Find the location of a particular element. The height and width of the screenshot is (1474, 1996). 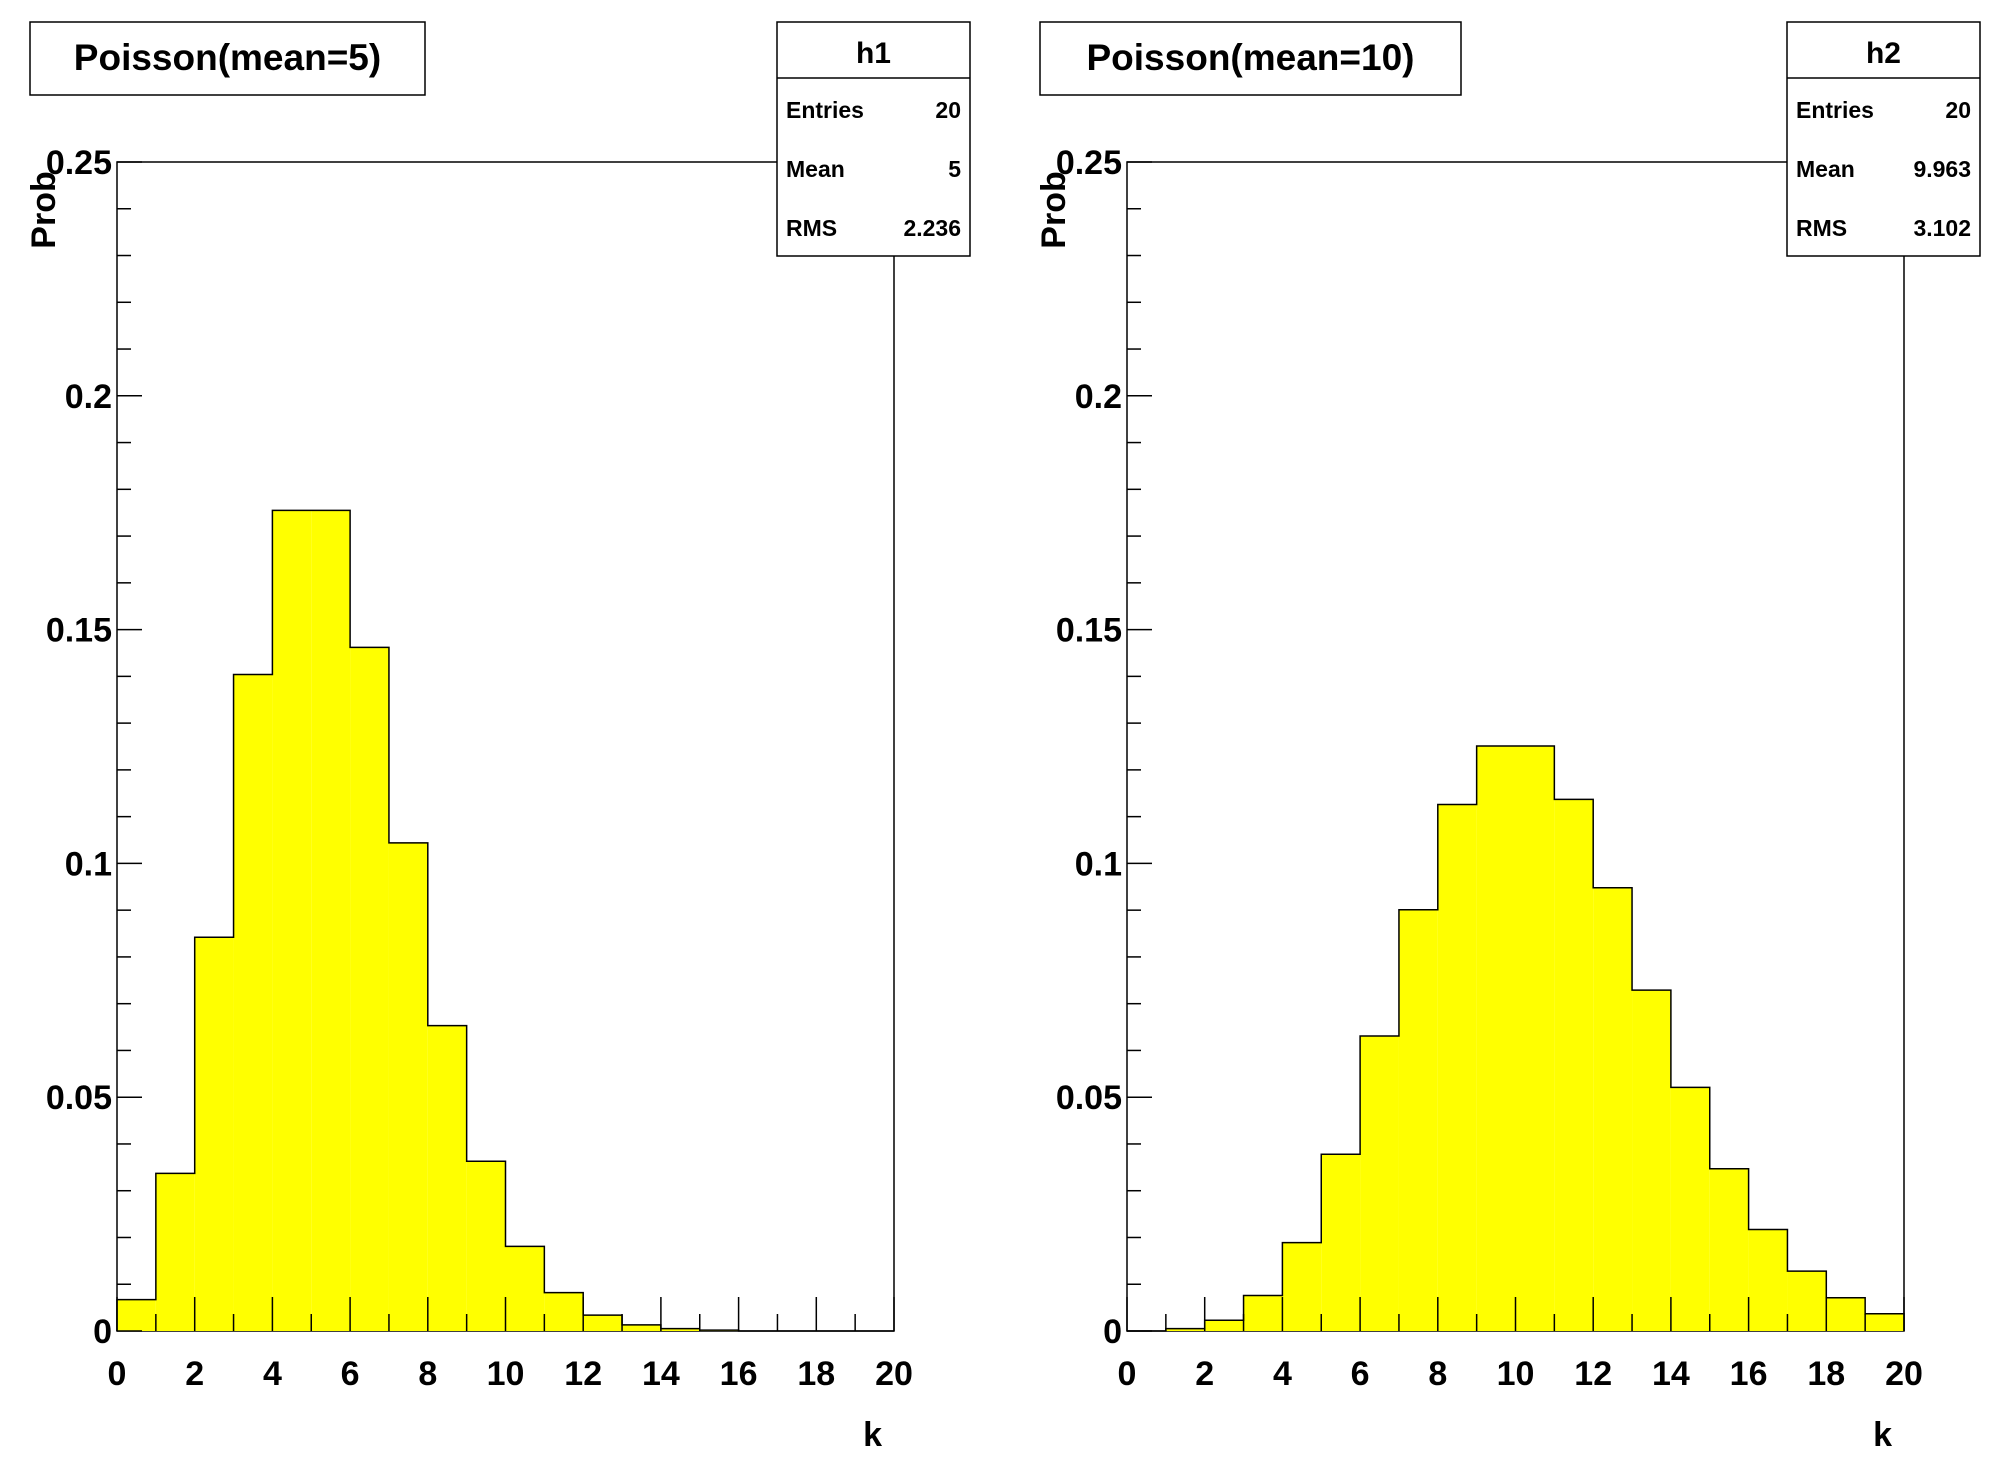

chart-title: Poisson(mean=10) is located at coordinates (1251, 57).